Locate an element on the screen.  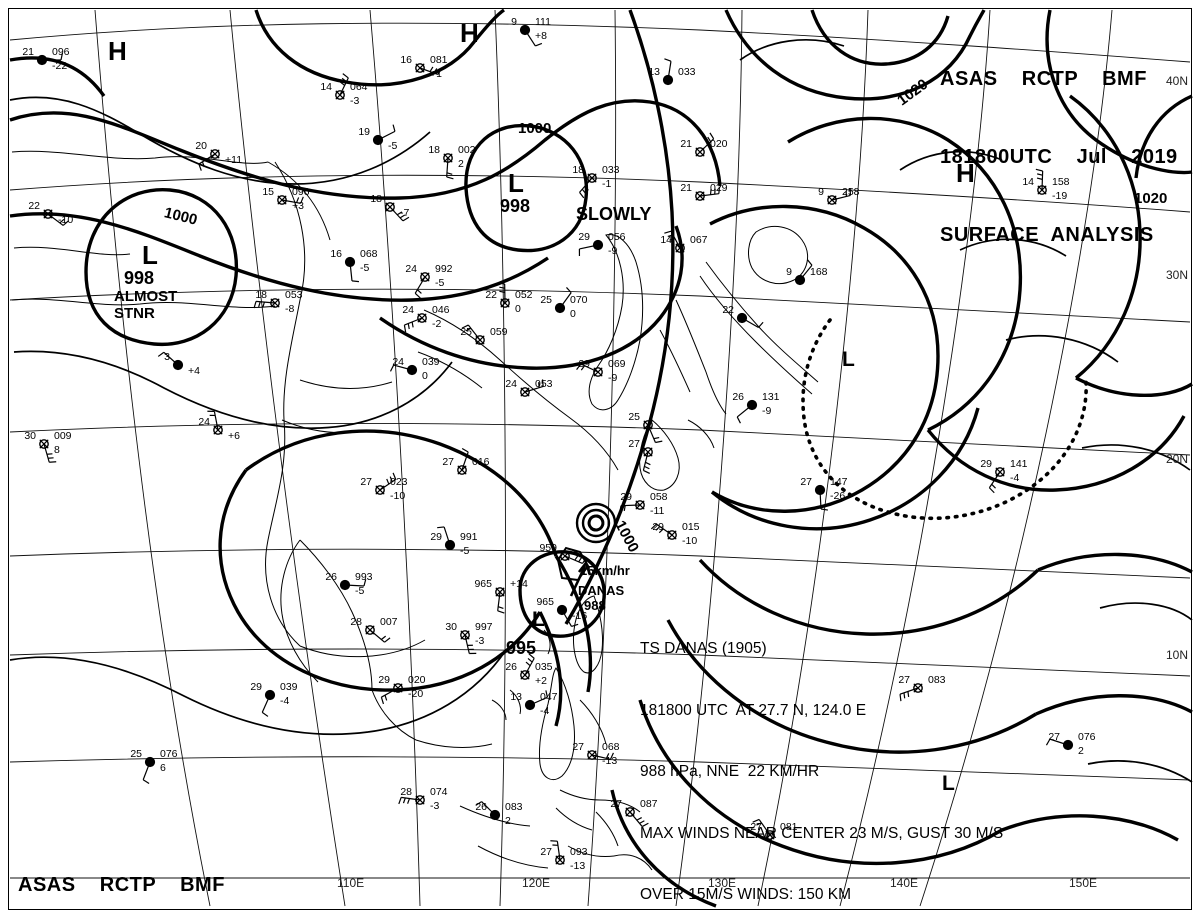
station-plot: 29 056 -9 is located at coordinates (601, 244).